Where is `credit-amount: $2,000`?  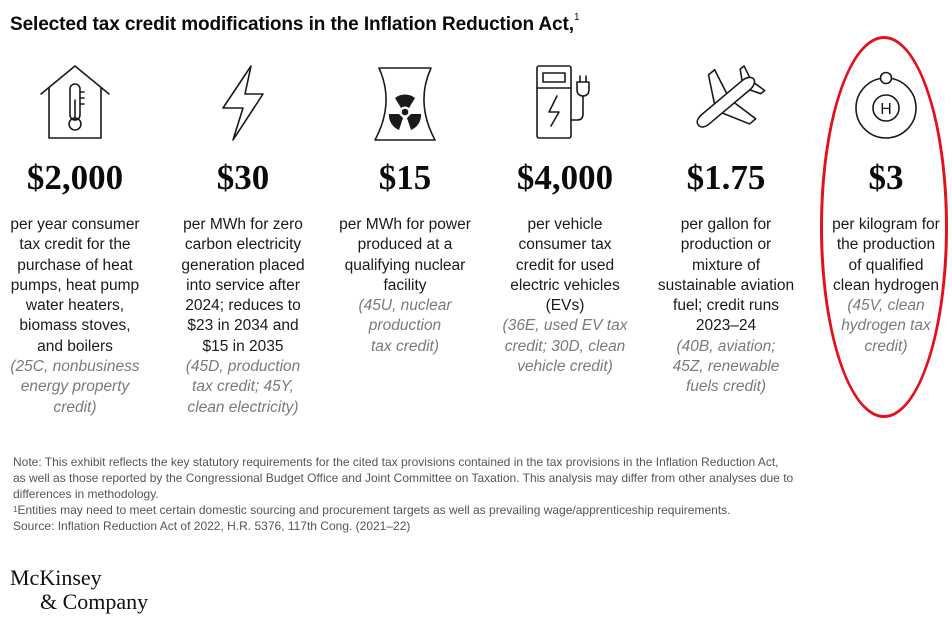 credit-amount: $2,000 is located at coordinates (75, 177).